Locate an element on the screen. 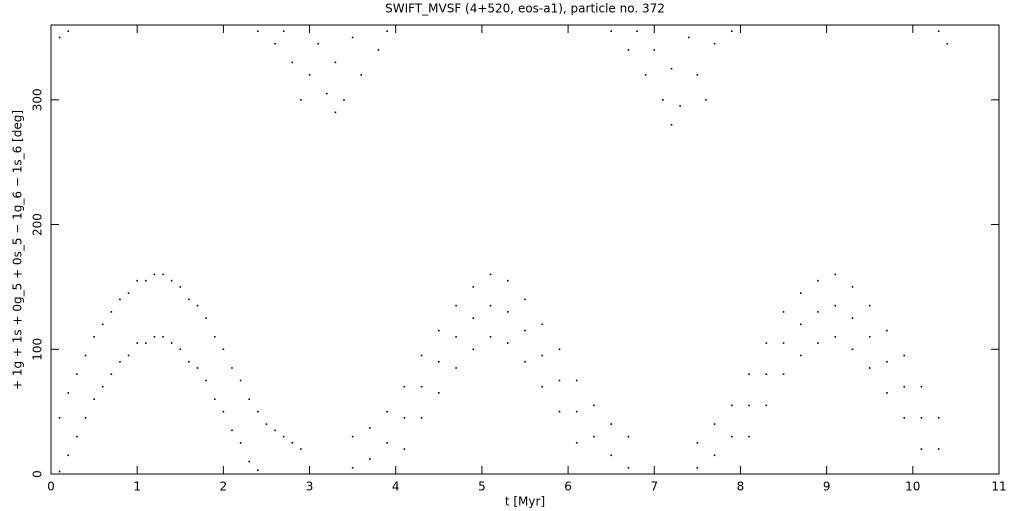 Image resolution: width=1021 pixels, height=511 pixels. x-tick-label: 1 is located at coordinates (137, 487).